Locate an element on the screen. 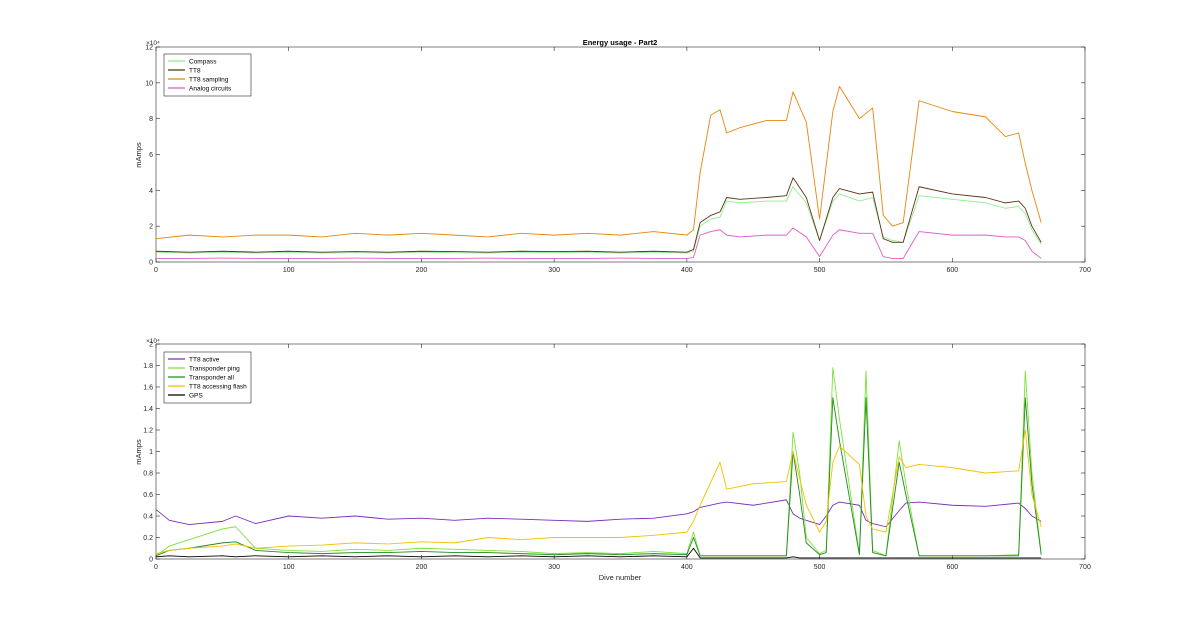 The height and width of the screenshot is (628, 1200). top-x-tick-label: 200 is located at coordinates (422, 270).